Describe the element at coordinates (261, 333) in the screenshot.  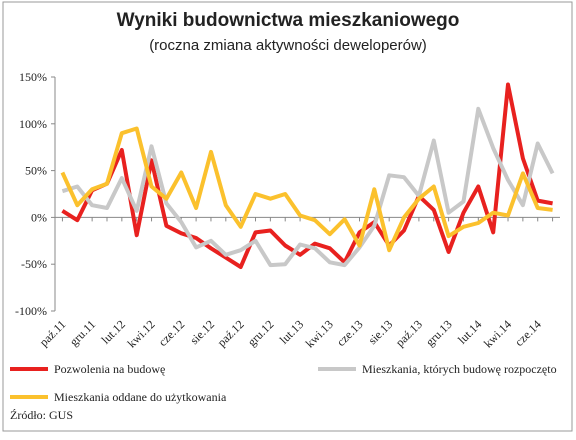
I see `x-tick-label: gru.12` at that location.